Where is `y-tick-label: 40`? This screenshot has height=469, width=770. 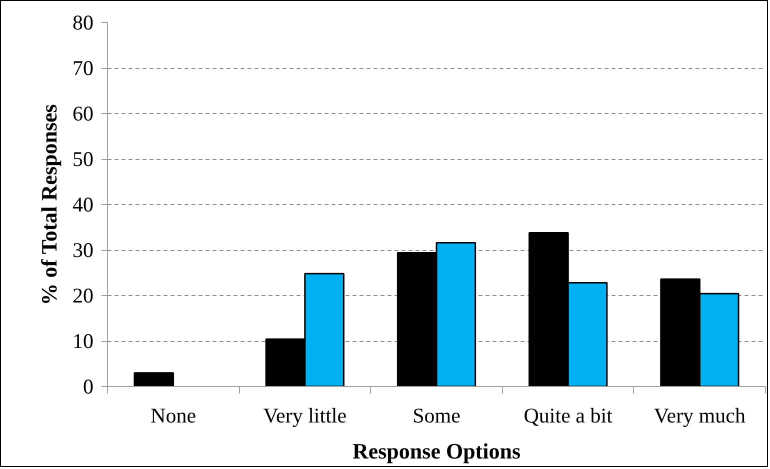 y-tick-label: 40 is located at coordinates (83, 204).